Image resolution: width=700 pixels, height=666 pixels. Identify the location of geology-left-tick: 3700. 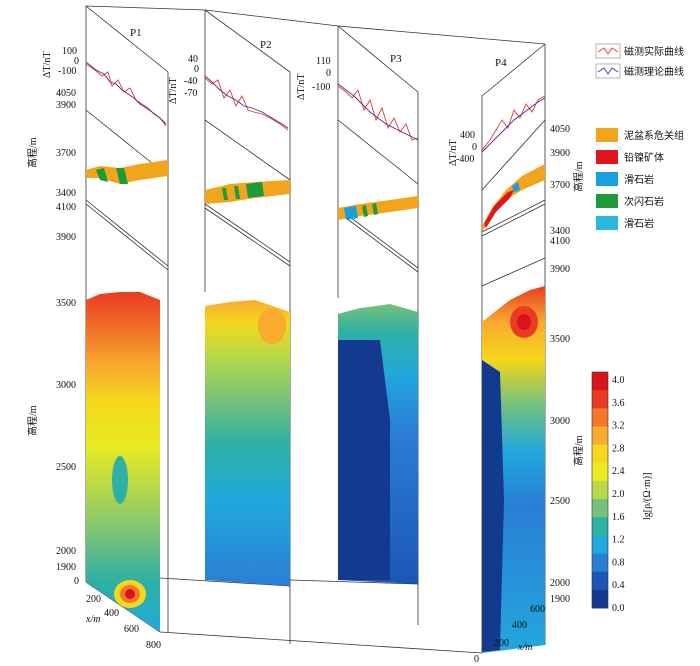
(66, 153).